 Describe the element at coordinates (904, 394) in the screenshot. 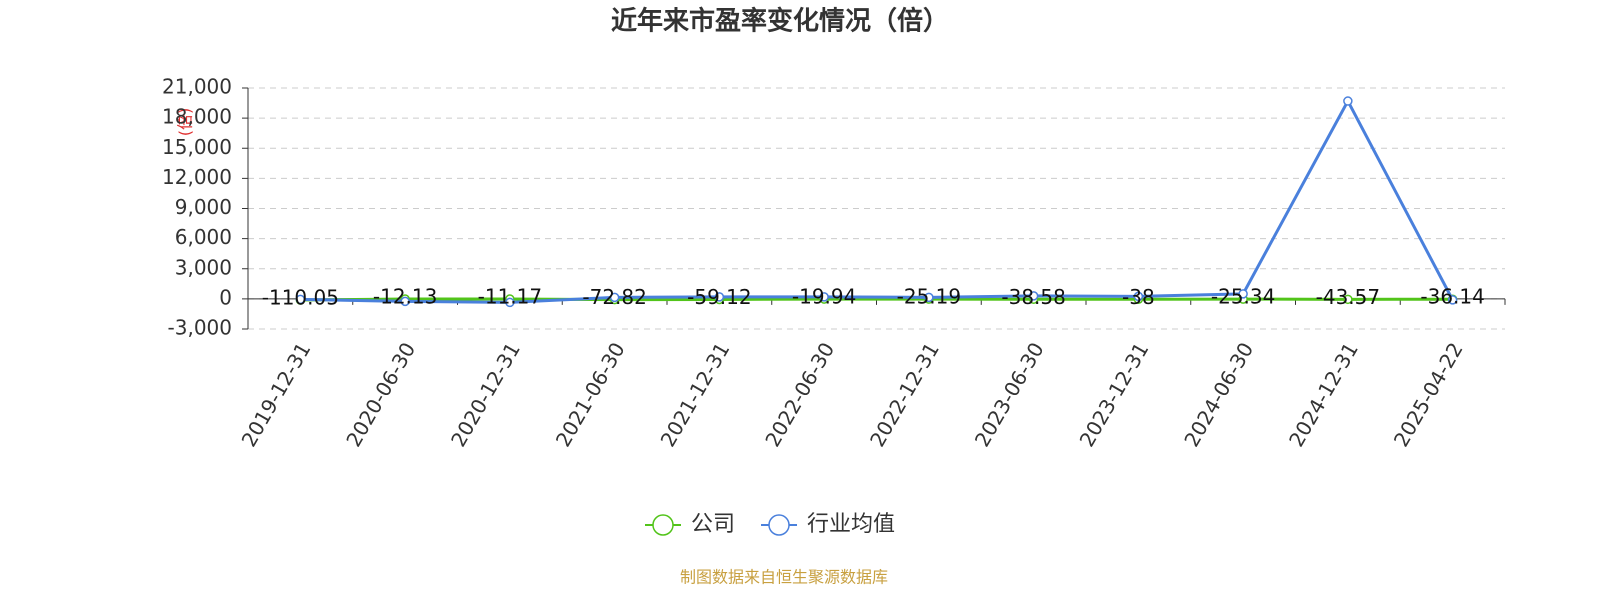

I see `x-tick-label: 2022-12-31` at that location.